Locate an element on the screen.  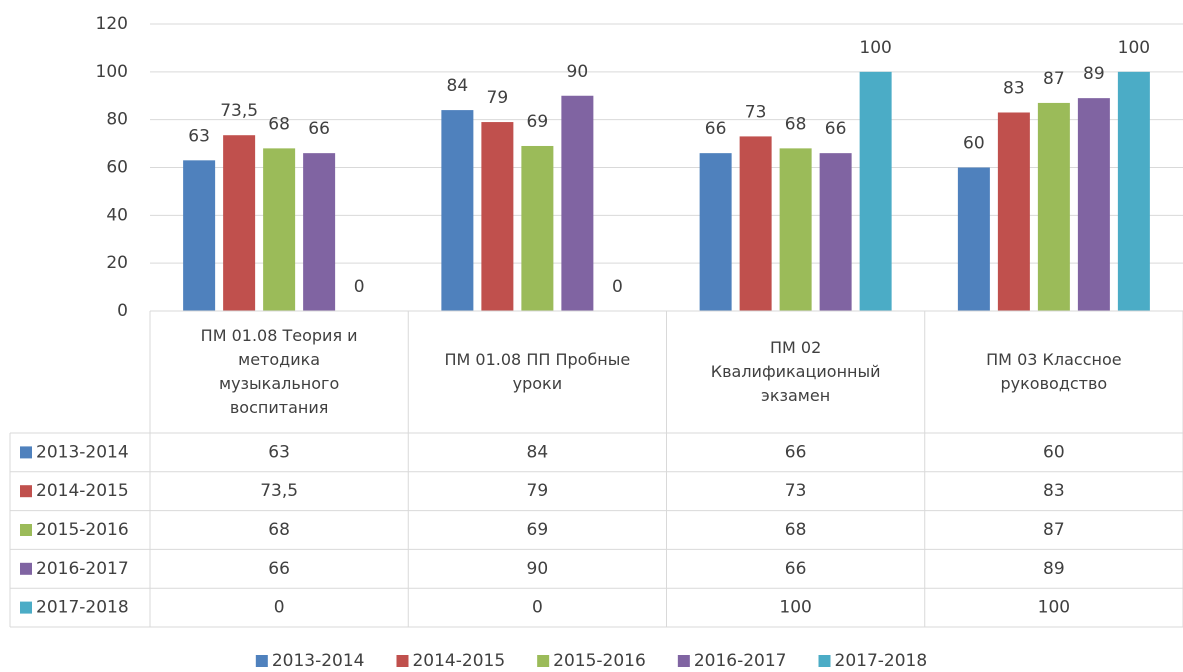
y-tick-label: 60 is located at coordinates (117, 168).